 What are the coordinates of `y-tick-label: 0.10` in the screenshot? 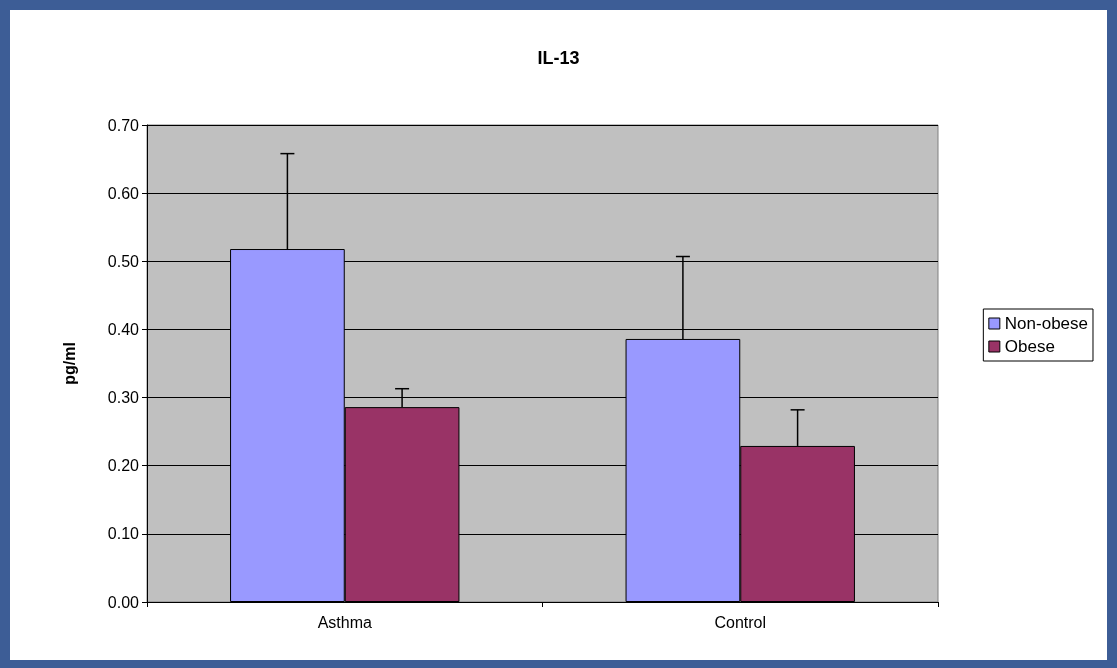 It's located at (123, 534).